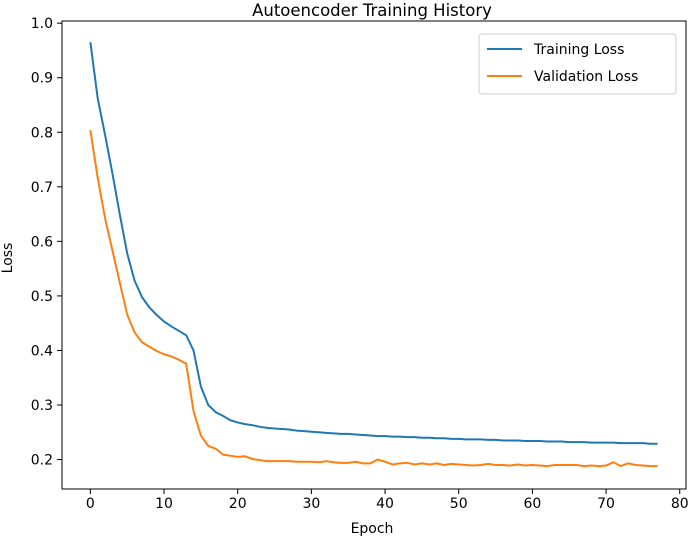 This screenshot has height=536, width=695. I want to click on x-axis-ticks: 0 10 20 30 40 50 60 70 80, so click(387, 500).